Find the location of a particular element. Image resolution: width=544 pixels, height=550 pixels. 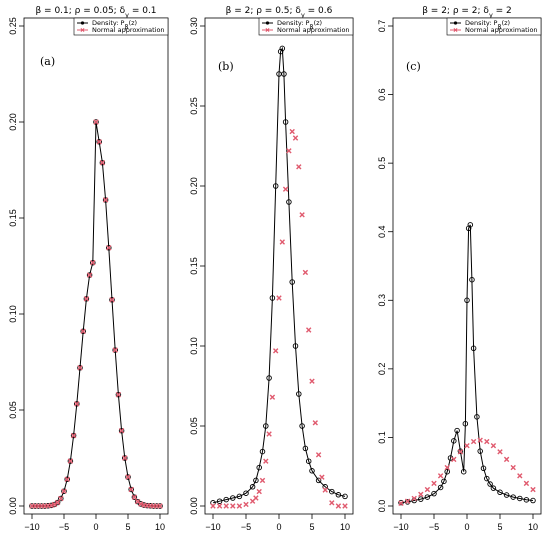

legend-box is located at coordinates (494, 26).